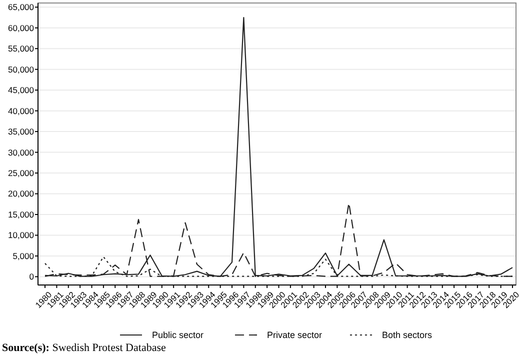  Describe the element at coordinates (21, 214) in the screenshot. I see `y-tick-label: 15,000` at that location.